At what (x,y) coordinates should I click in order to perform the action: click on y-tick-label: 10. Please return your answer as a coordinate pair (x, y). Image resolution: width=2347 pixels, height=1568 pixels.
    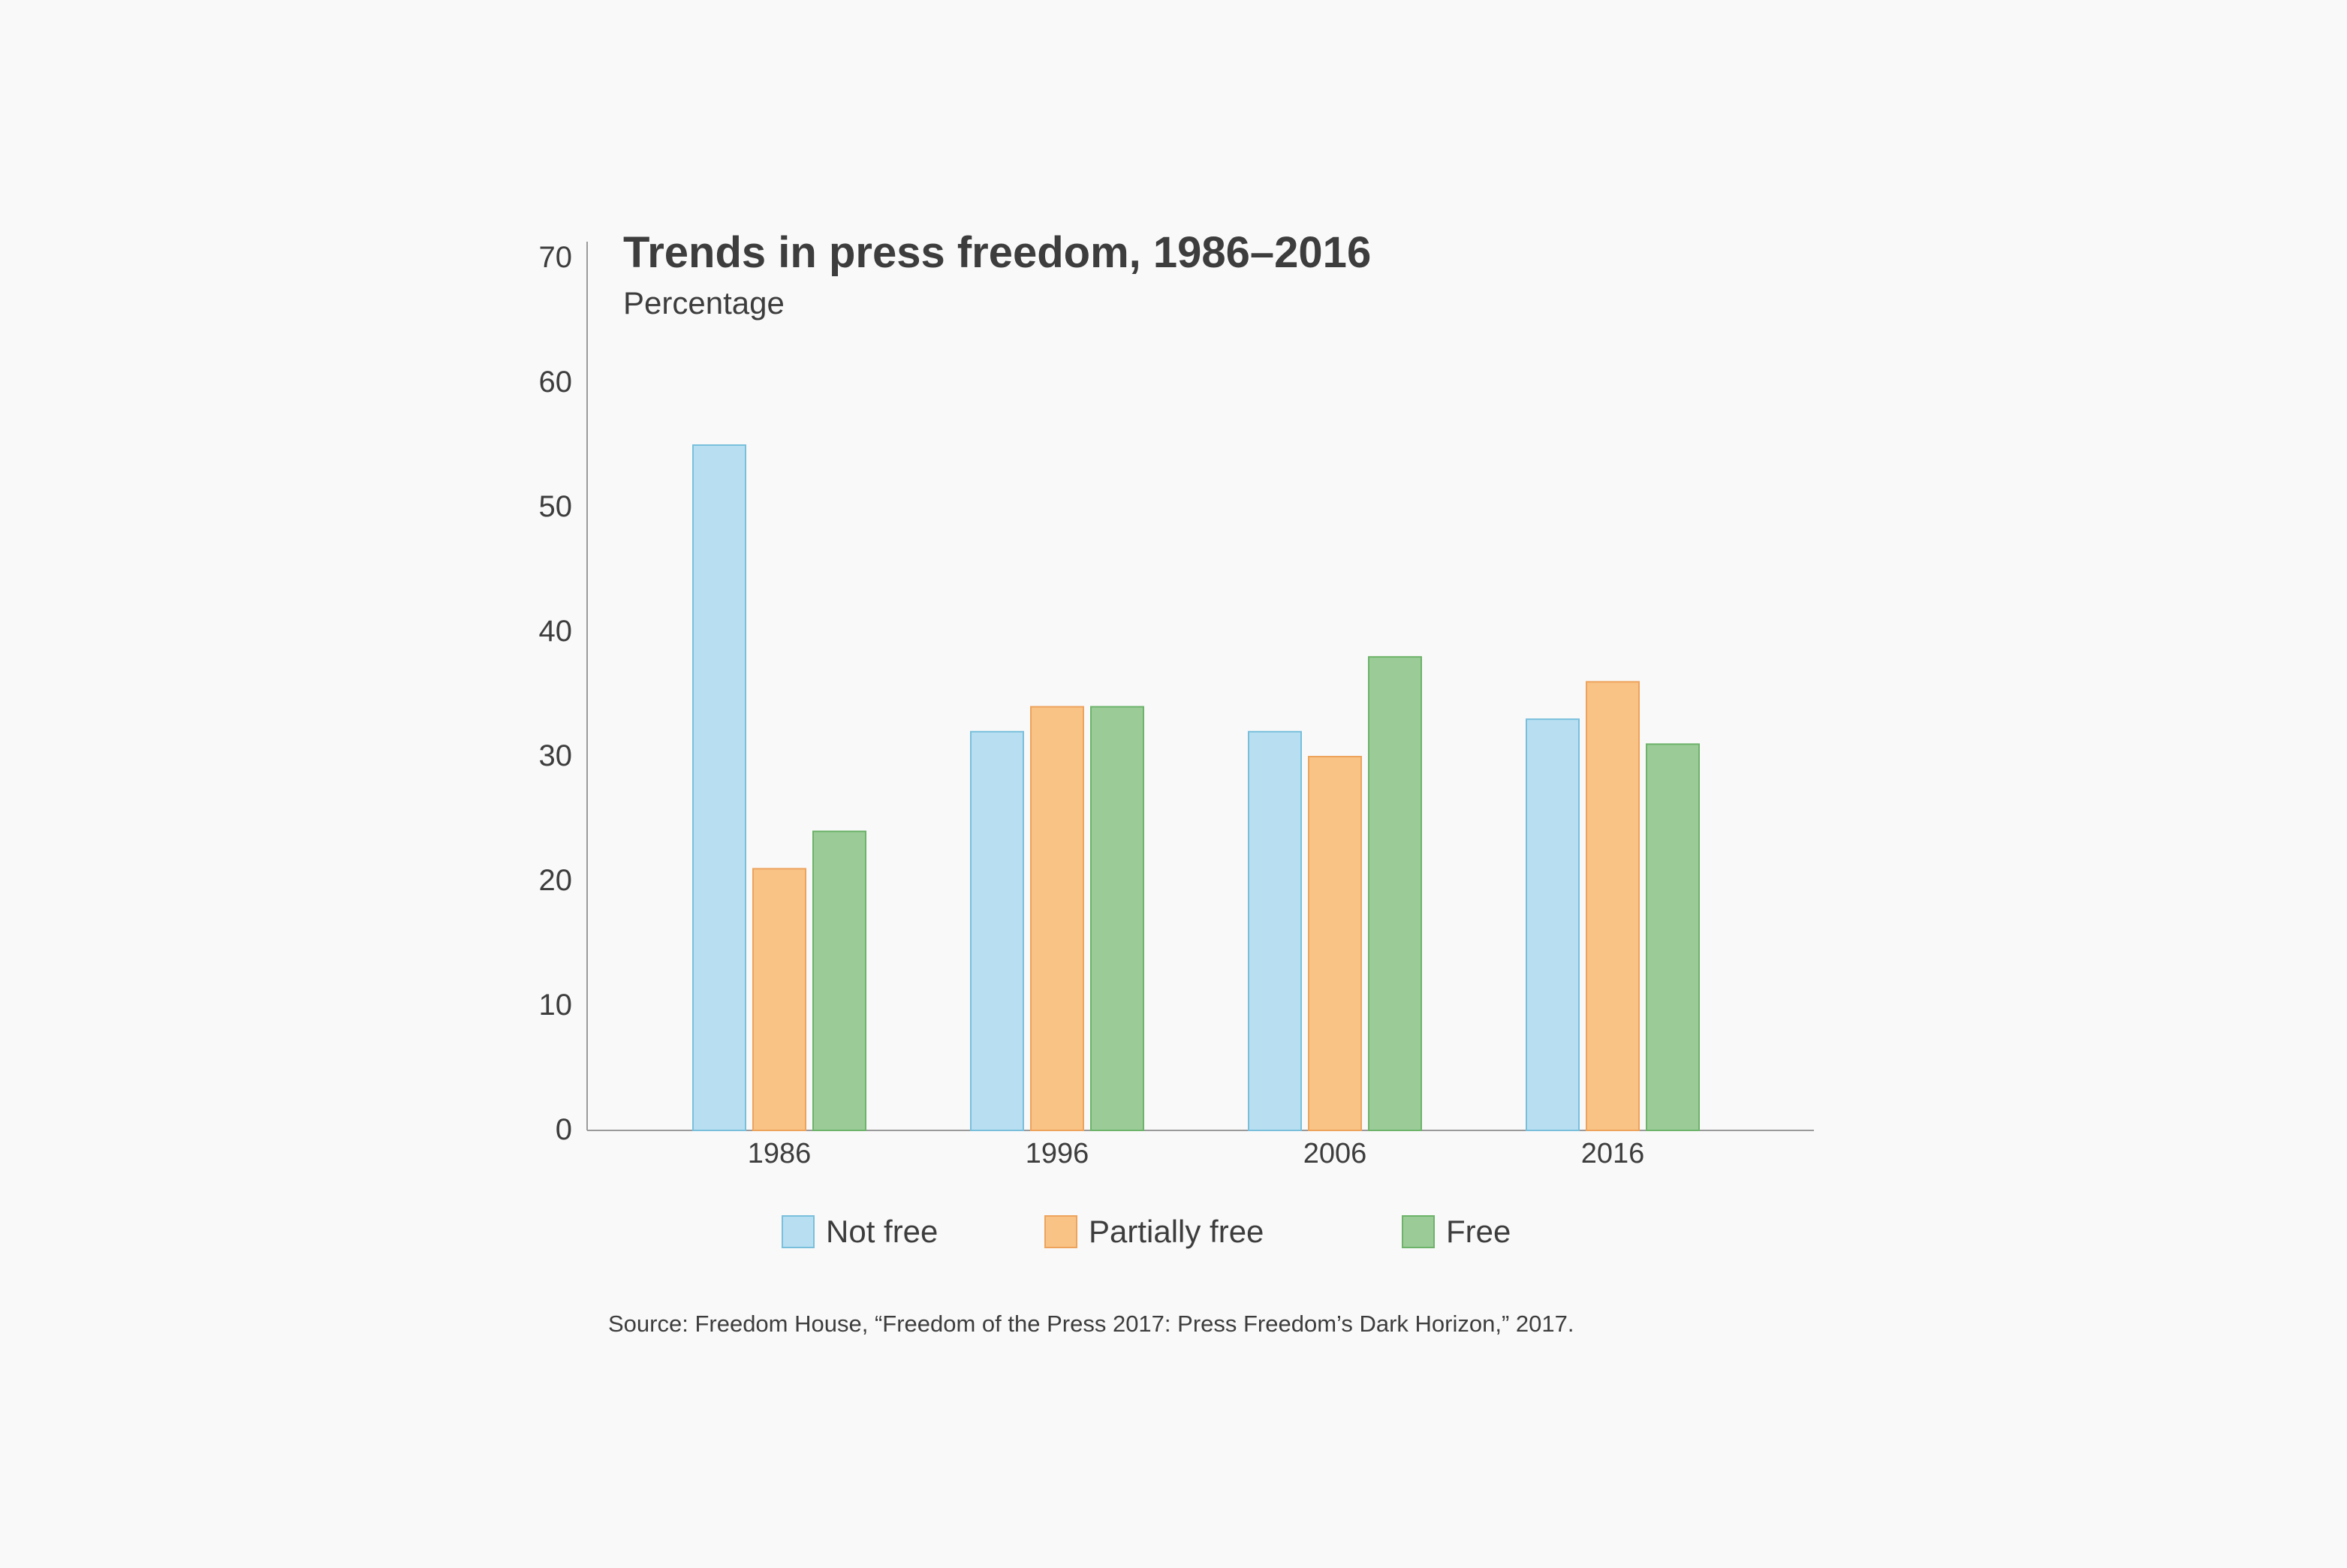
    Looking at the image, I should click on (556, 1005).